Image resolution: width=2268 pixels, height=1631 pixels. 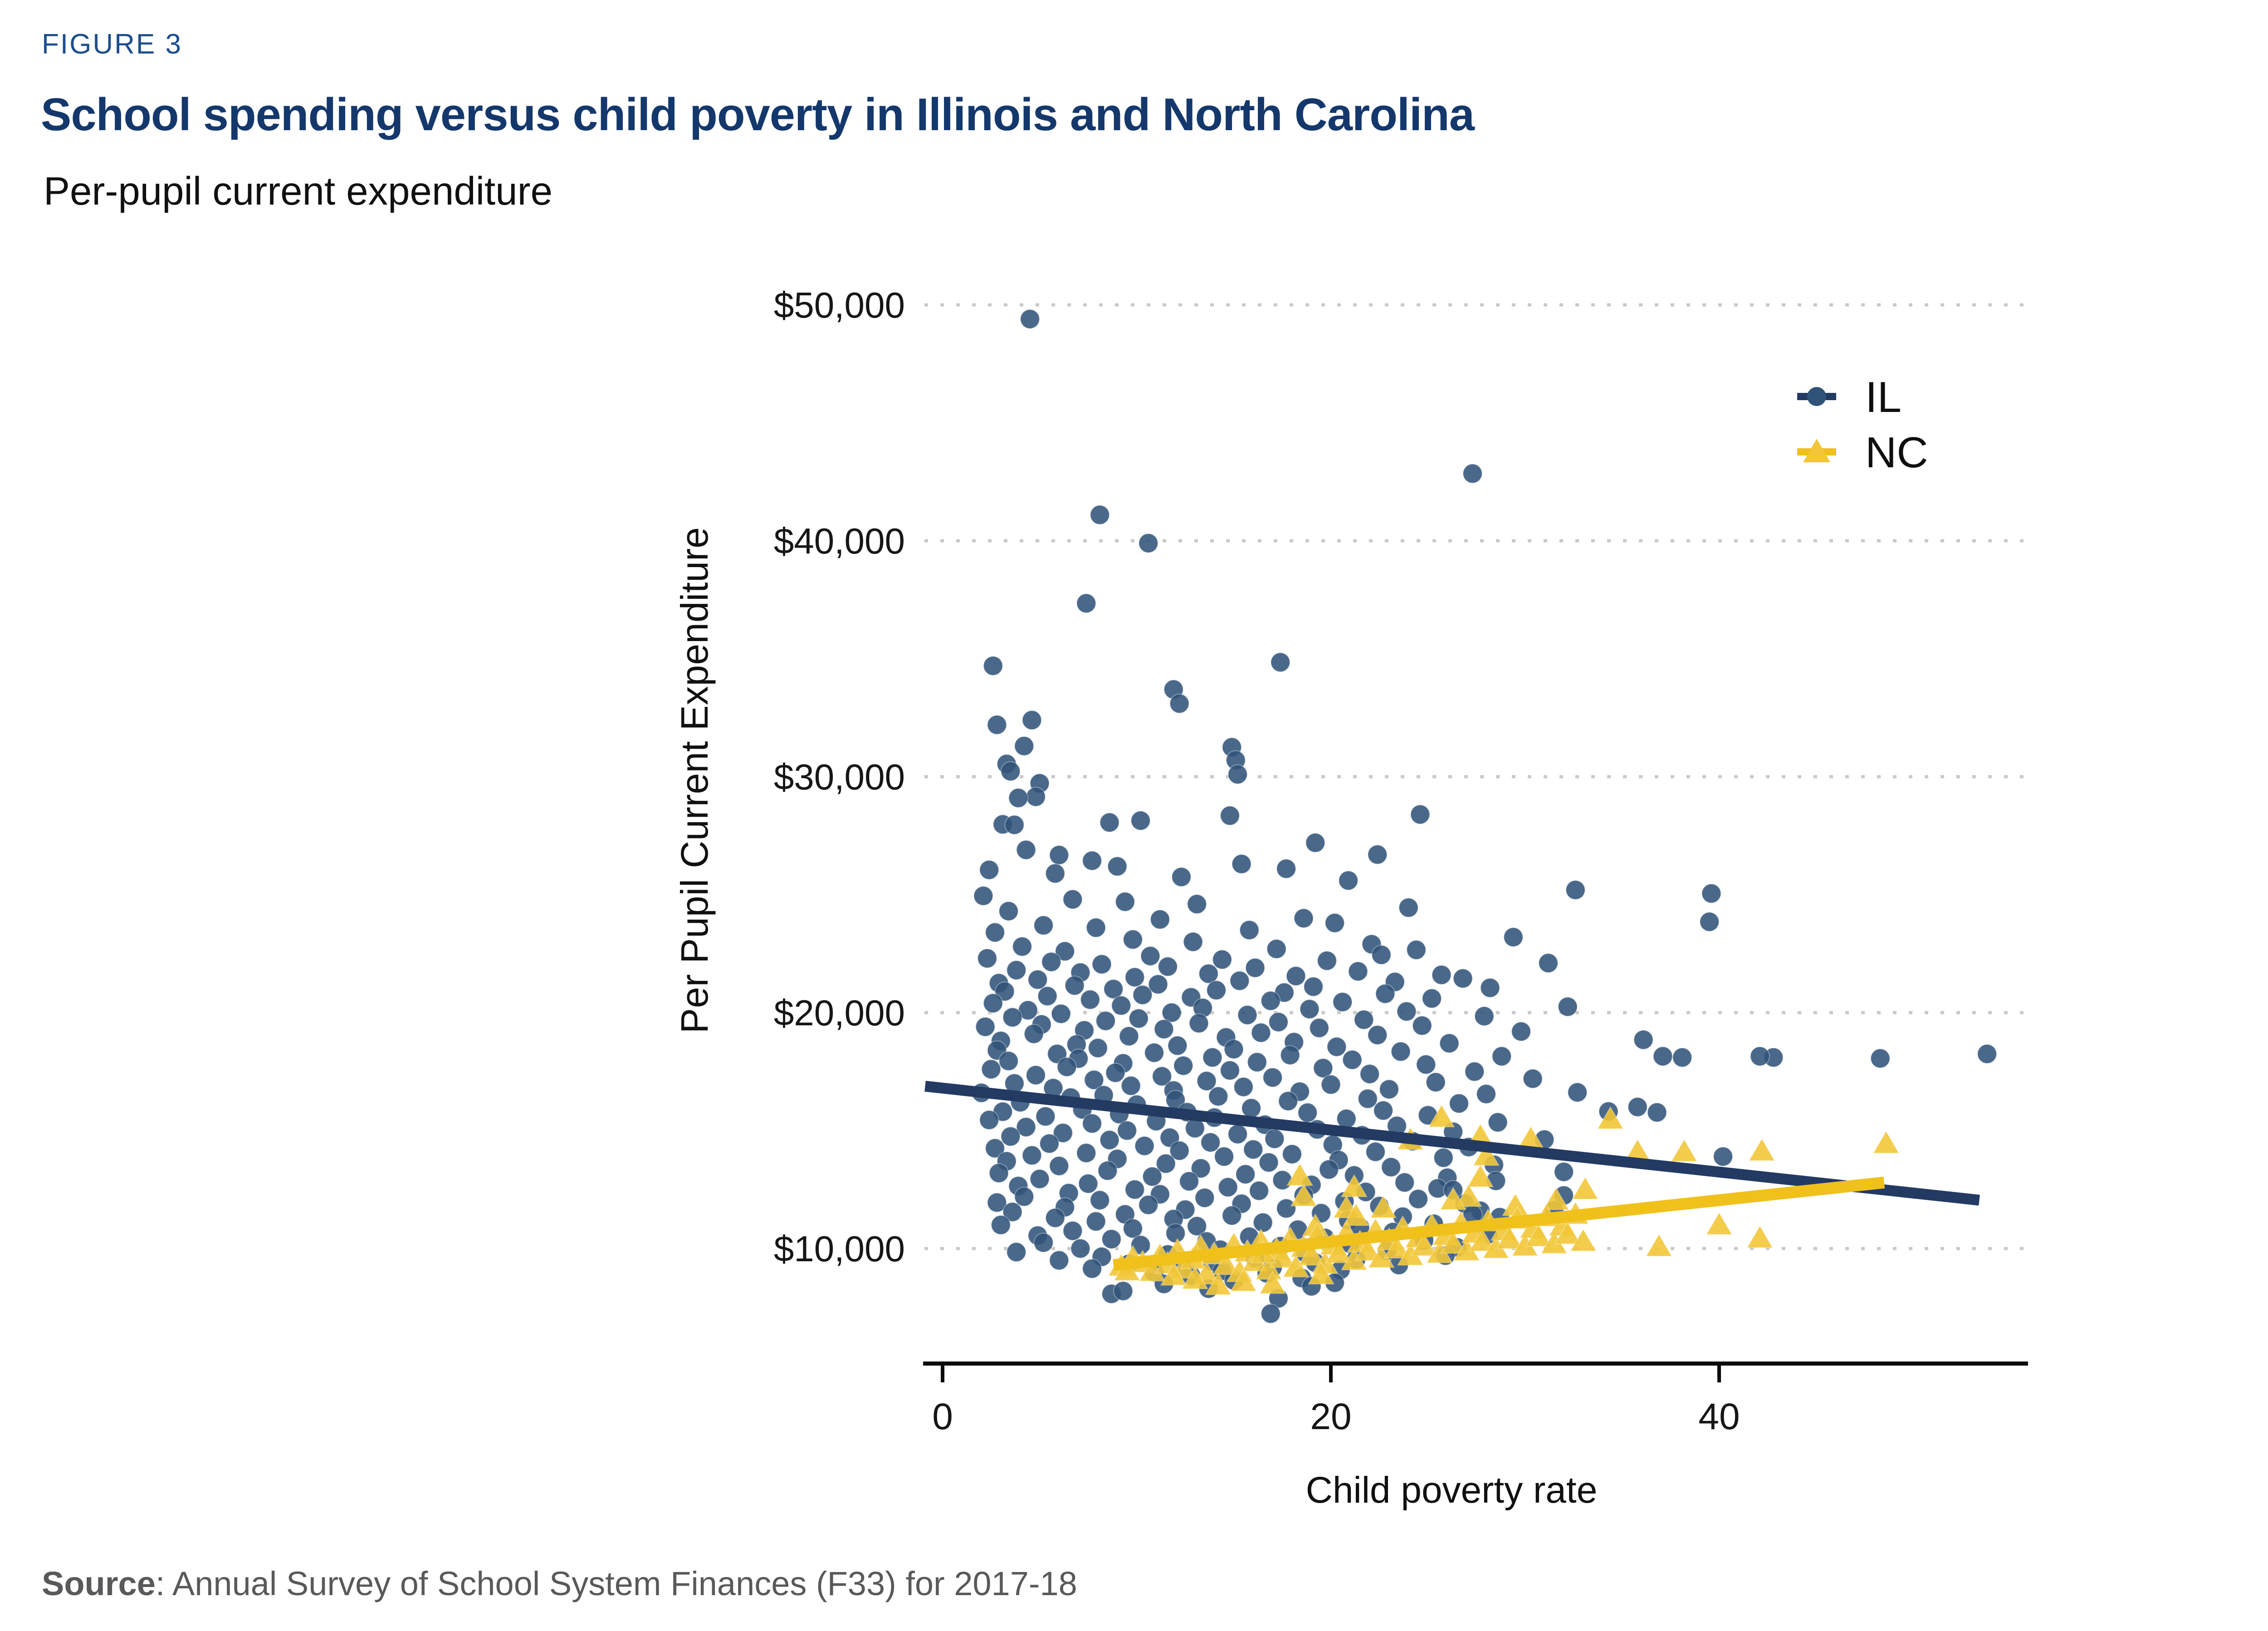 What do you see at coordinates (840, 1013) in the screenshot?
I see `y-tick-label: $20,000` at bounding box center [840, 1013].